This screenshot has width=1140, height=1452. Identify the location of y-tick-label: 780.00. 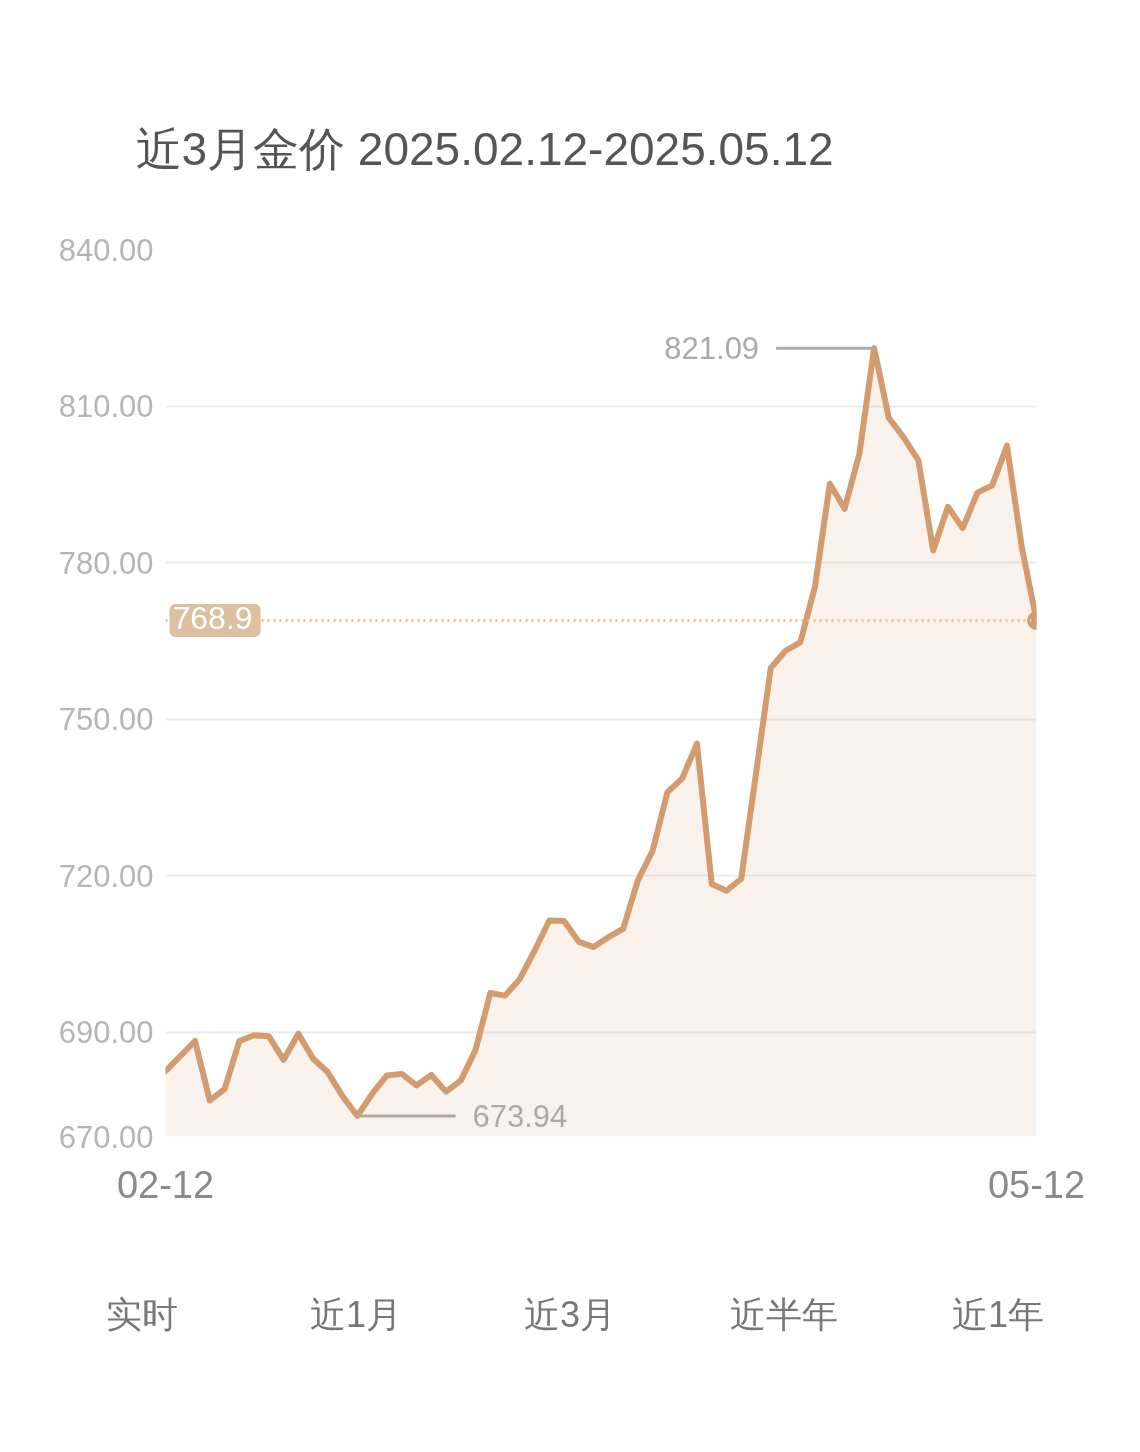
(106, 563).